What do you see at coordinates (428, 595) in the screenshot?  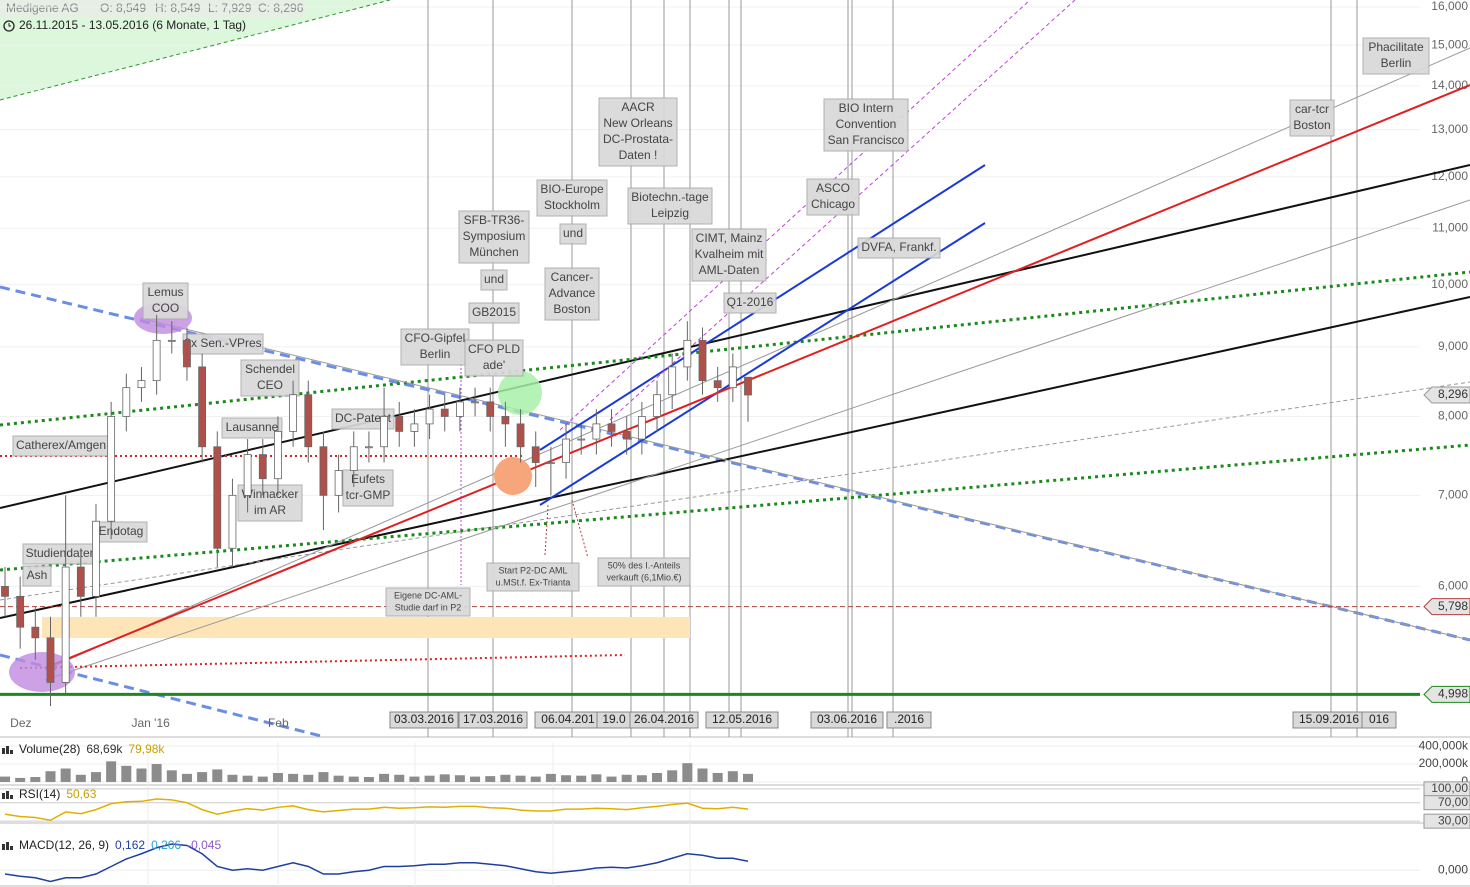 I see `annotation-text: Eigene DC-AML-` at bounding box center [428, 595].